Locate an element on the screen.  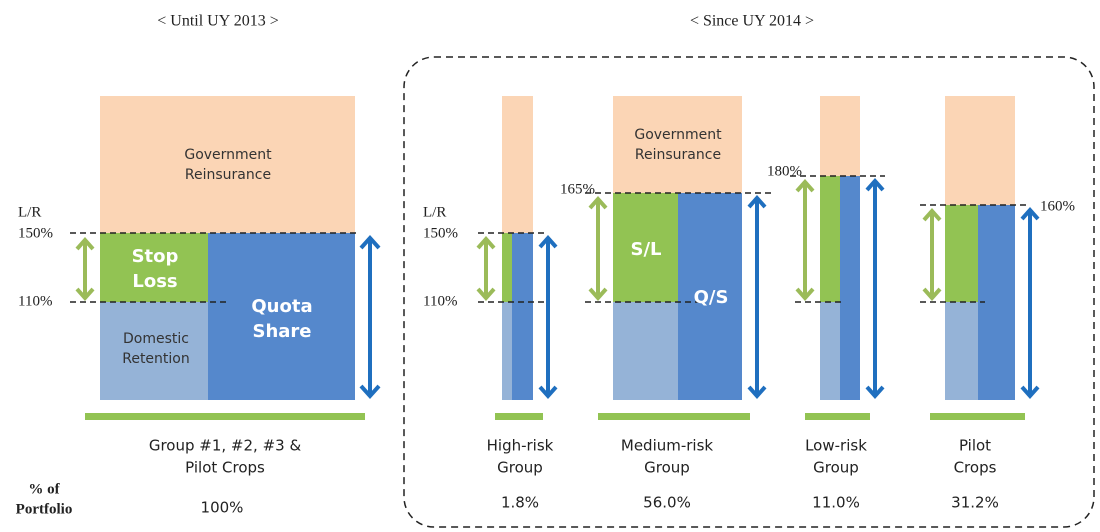
group-label: High-risk is located at coordinates (520, 446).